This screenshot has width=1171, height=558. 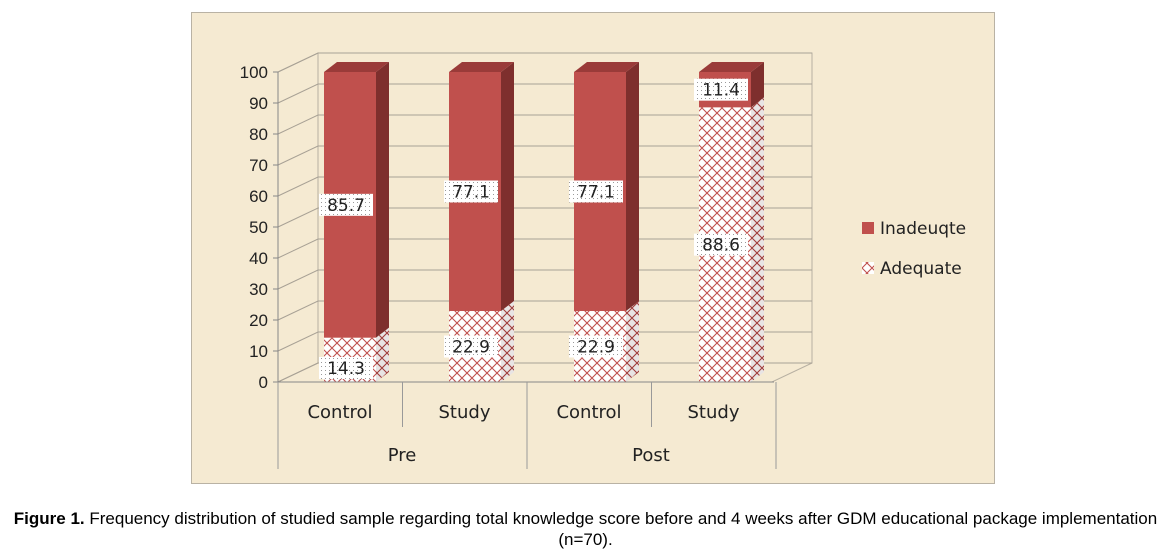 What do you see at coordinates (254, 72) in the screenshot?
I see `y-tick-label: 100` at bounding box center [254, 72].